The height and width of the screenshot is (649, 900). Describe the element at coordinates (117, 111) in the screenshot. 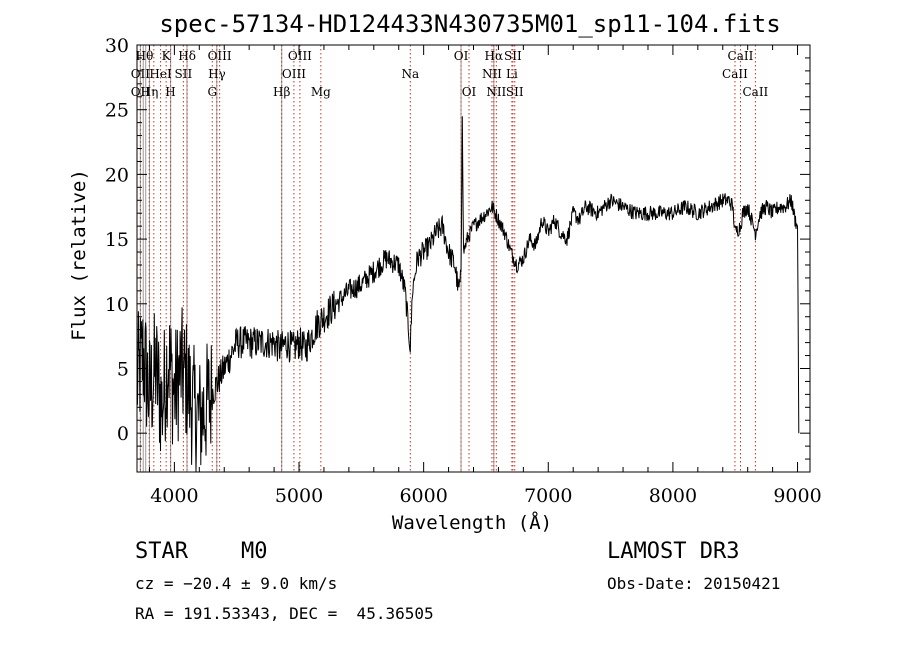

I see `y-tick-label-25: 25` at that location.